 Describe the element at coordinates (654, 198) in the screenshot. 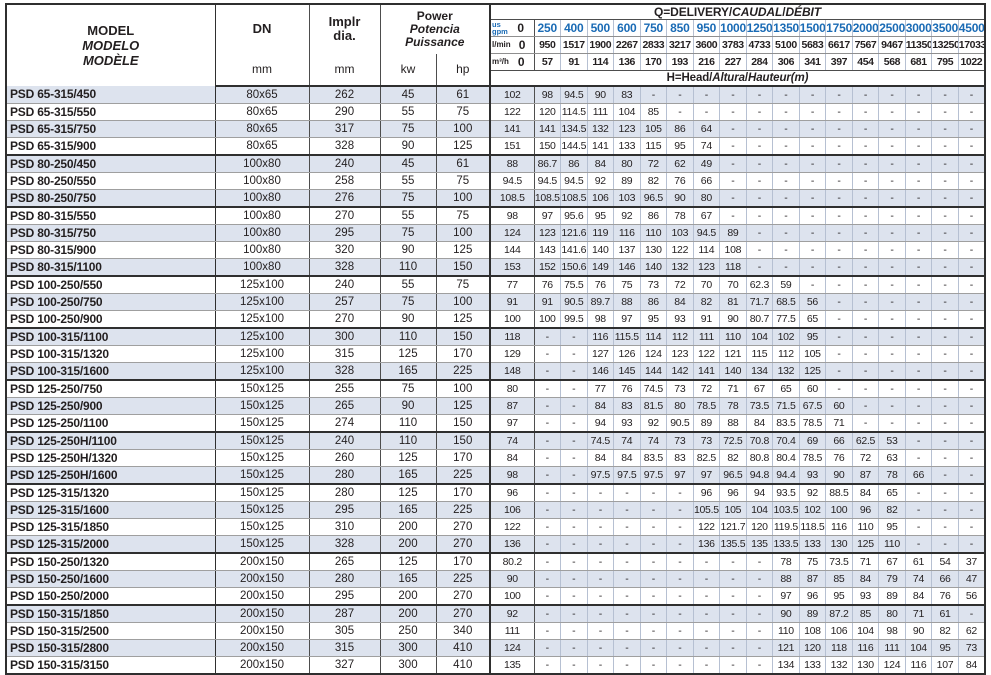

I see `head-value-cell: 96.5` at that location.